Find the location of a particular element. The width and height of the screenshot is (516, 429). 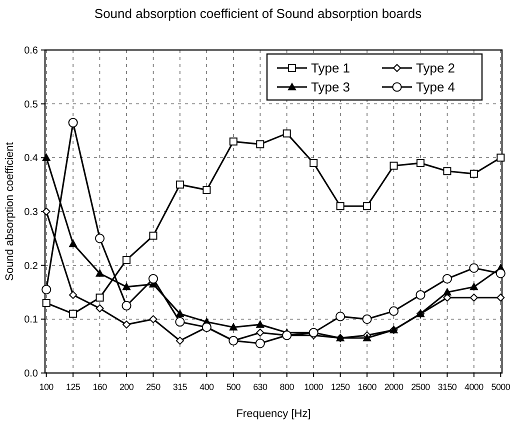

legend-label: Type 2 is located at coordinates (436, 68).